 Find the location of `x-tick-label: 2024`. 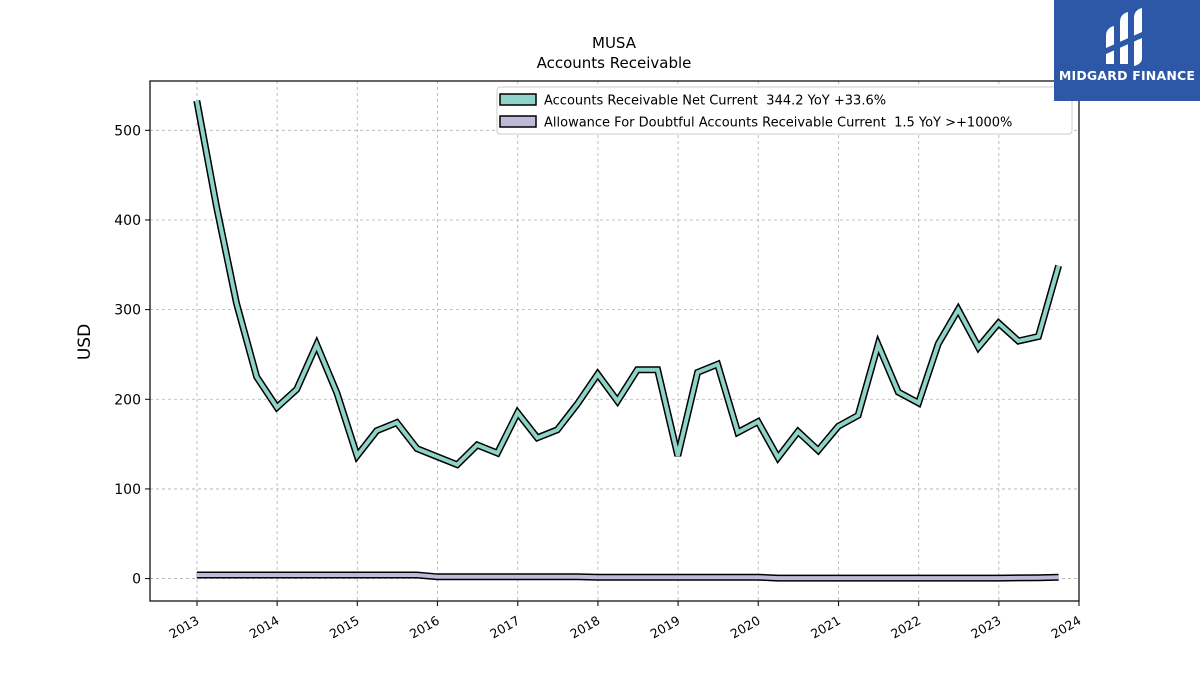

x-tick-label: 2024 is located at coordinates (1065, 627).